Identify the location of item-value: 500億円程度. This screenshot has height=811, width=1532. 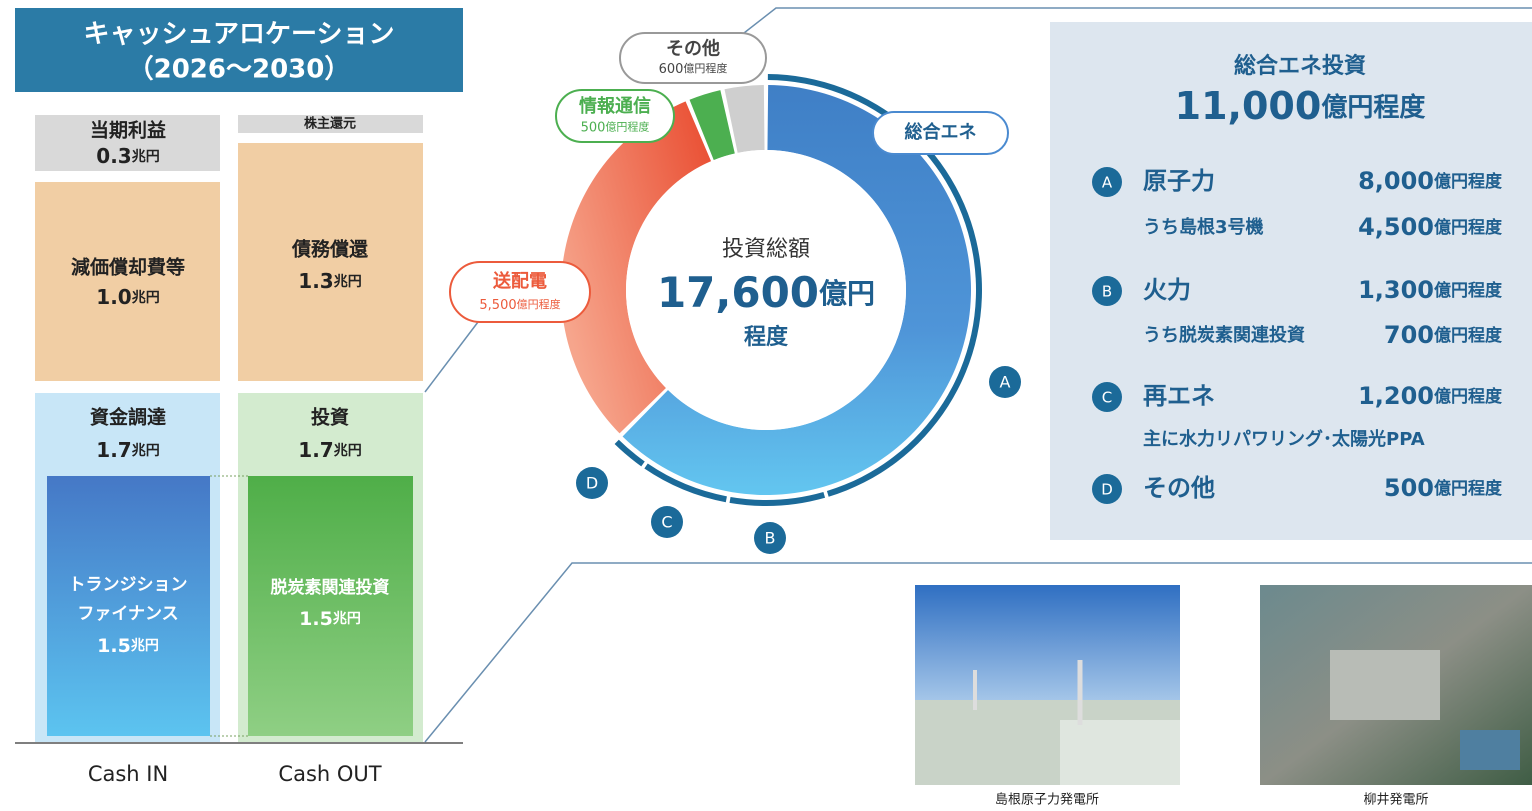
(1443, 488).